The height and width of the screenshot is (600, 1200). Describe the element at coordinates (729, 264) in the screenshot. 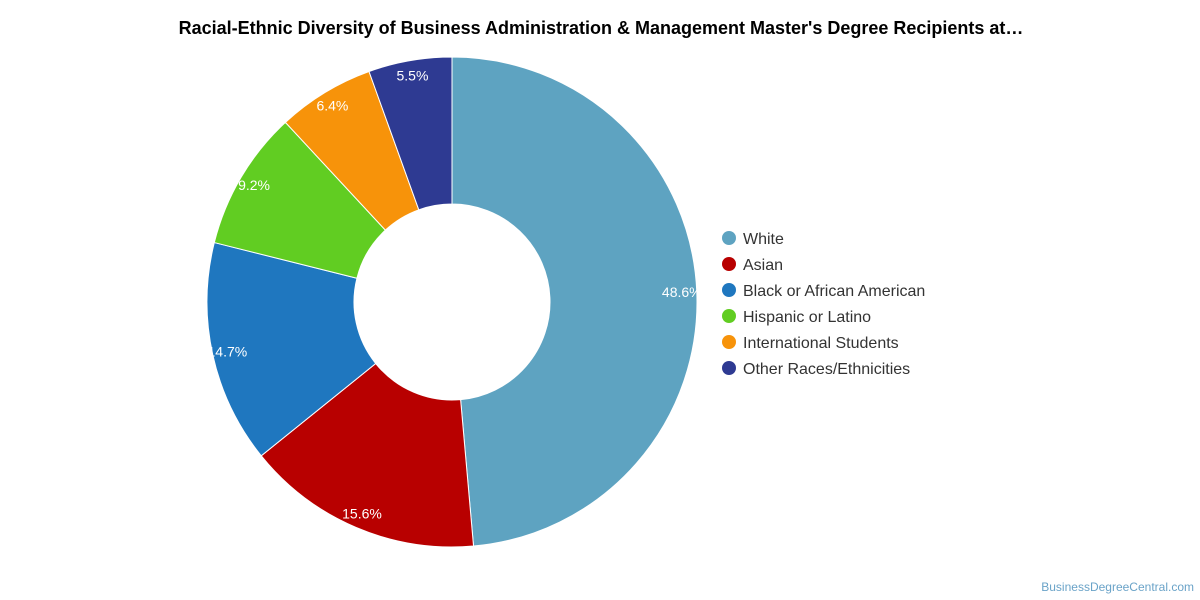

I see `legend-marker-asian` at that location.